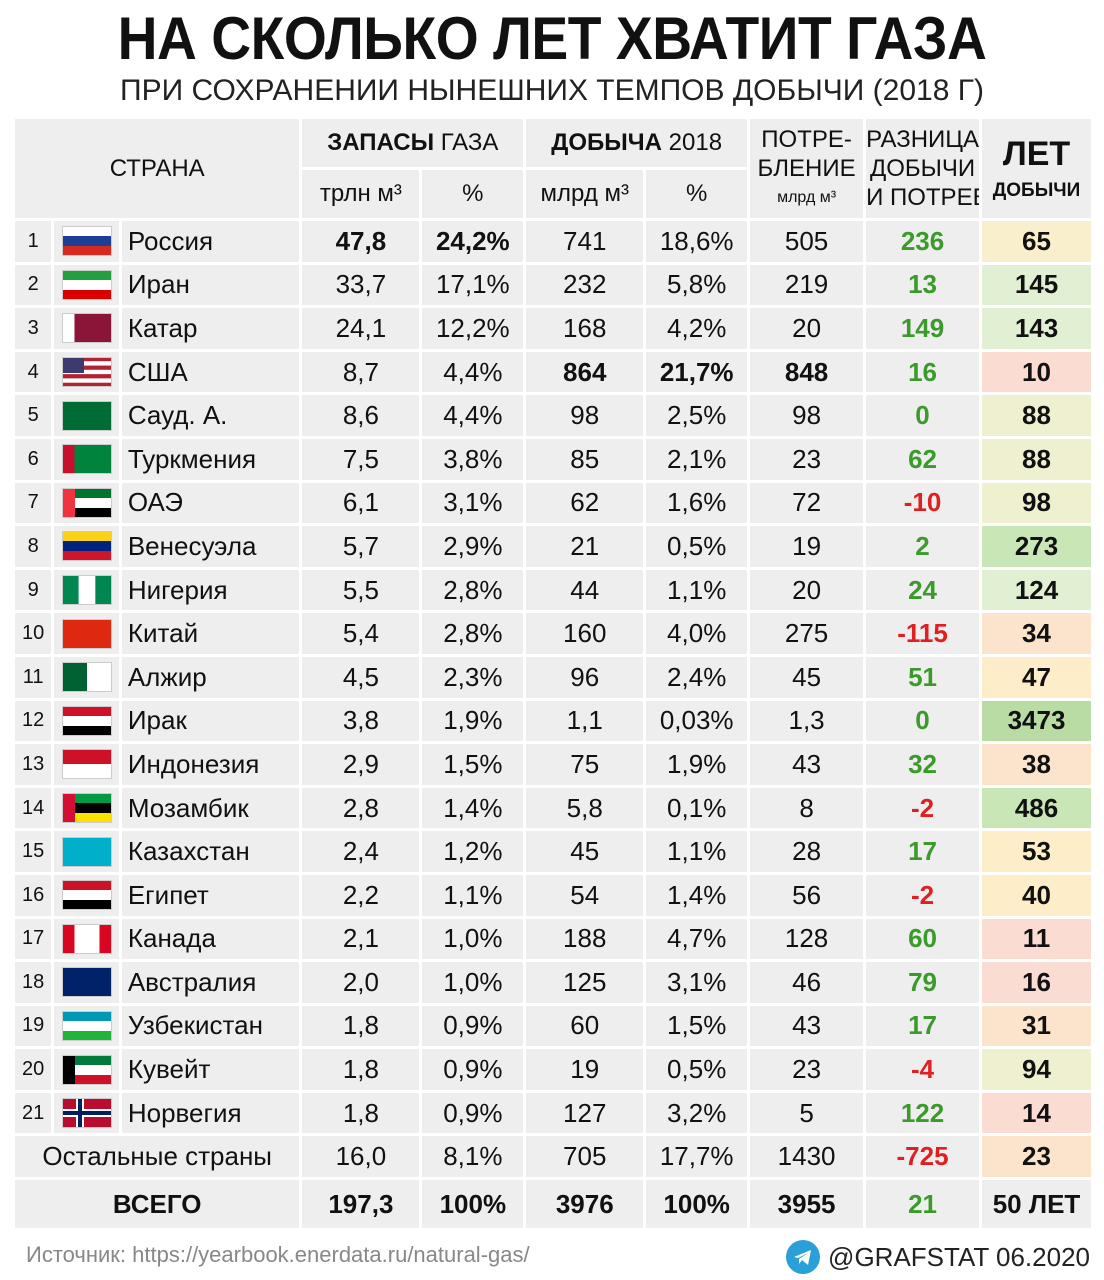  I want to click on country-name: Туркмения, so click(210, 459).